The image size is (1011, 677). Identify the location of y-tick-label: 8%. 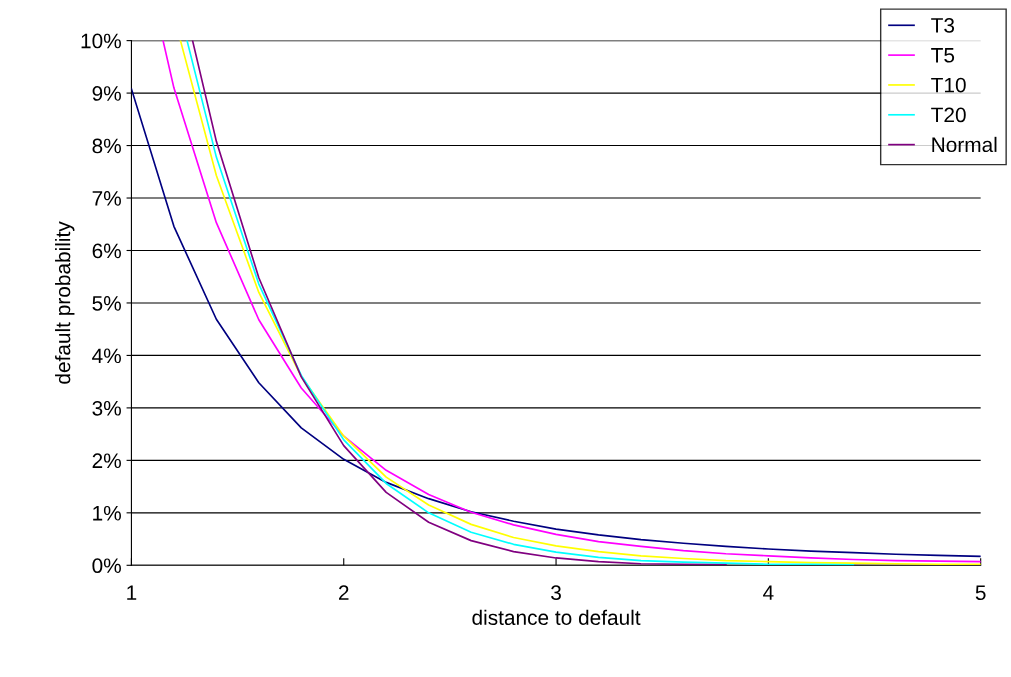
(106, 146).